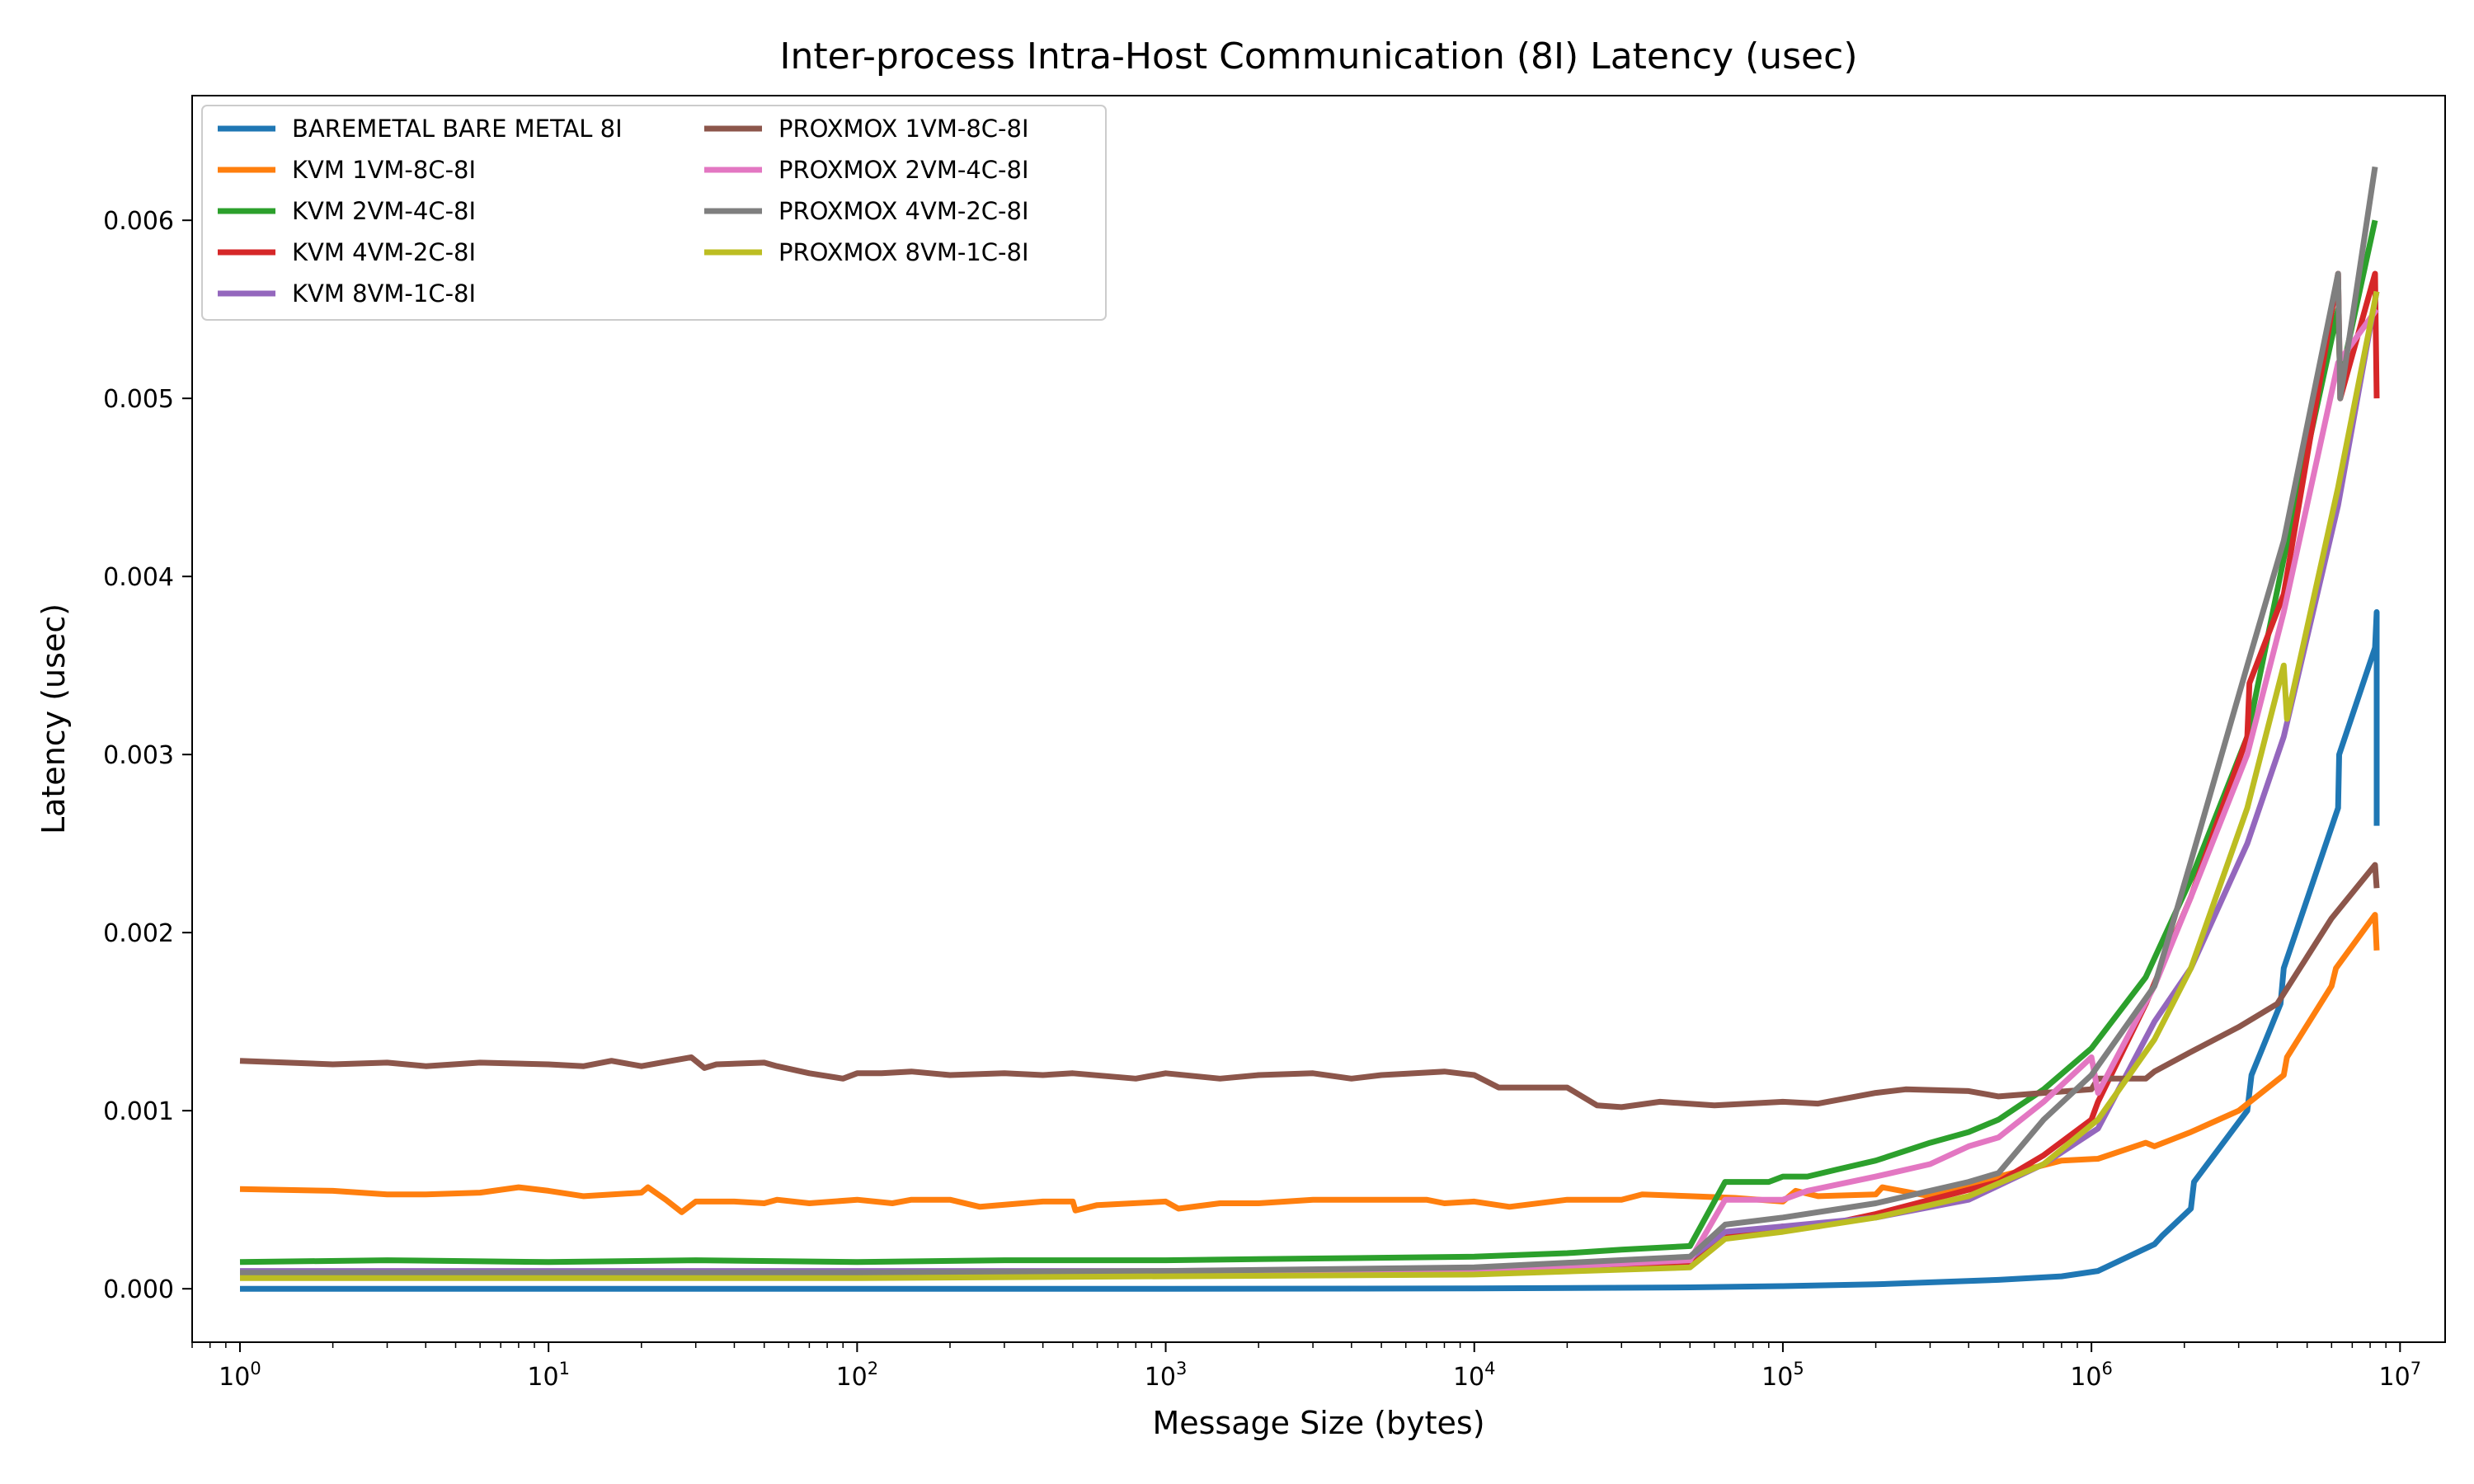 The width and height of the screenshot is (2474, 1484). What do you see at coordinates (903, 170) in the screenshot?
I see `legend-label-6: PROXMOX 2VM-4C-8I` at bounding box center [903, 170].